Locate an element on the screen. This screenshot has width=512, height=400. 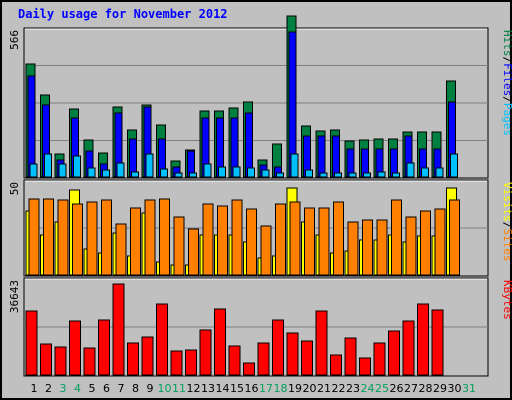
y-max-label: 36643 is located at coordinates (14, 296).